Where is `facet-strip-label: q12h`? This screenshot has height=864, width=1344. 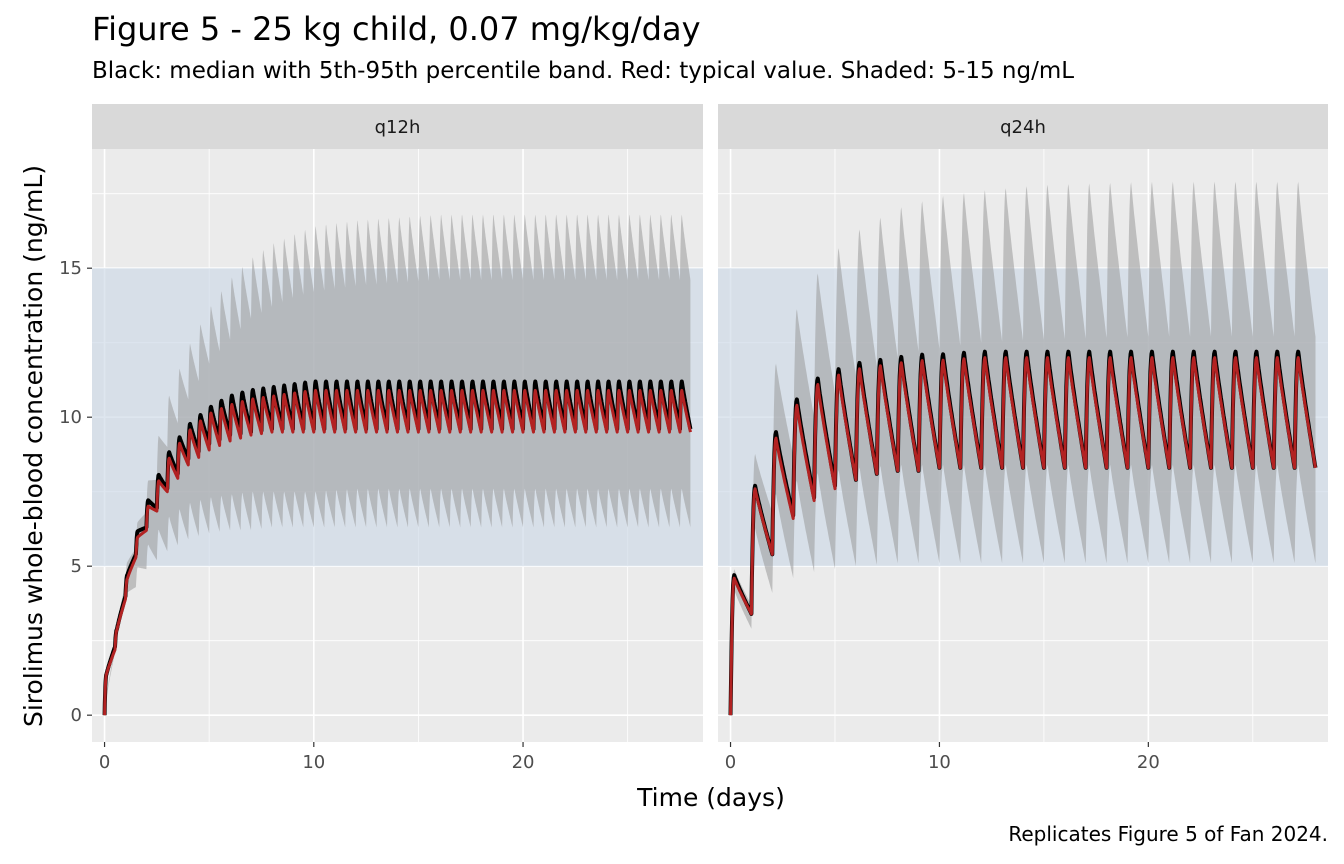
facet-strip-label: q12h is located at coordinates (398, 127).